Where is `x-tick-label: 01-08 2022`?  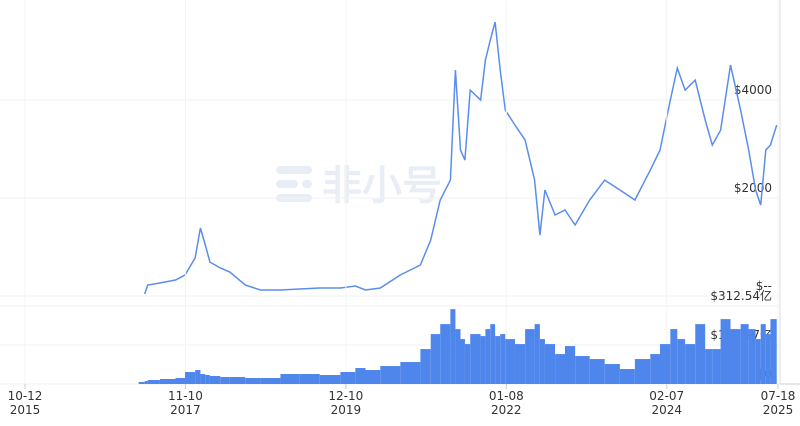
x-tick-label: 01-08 2022 is located at coordinates (506, 403).